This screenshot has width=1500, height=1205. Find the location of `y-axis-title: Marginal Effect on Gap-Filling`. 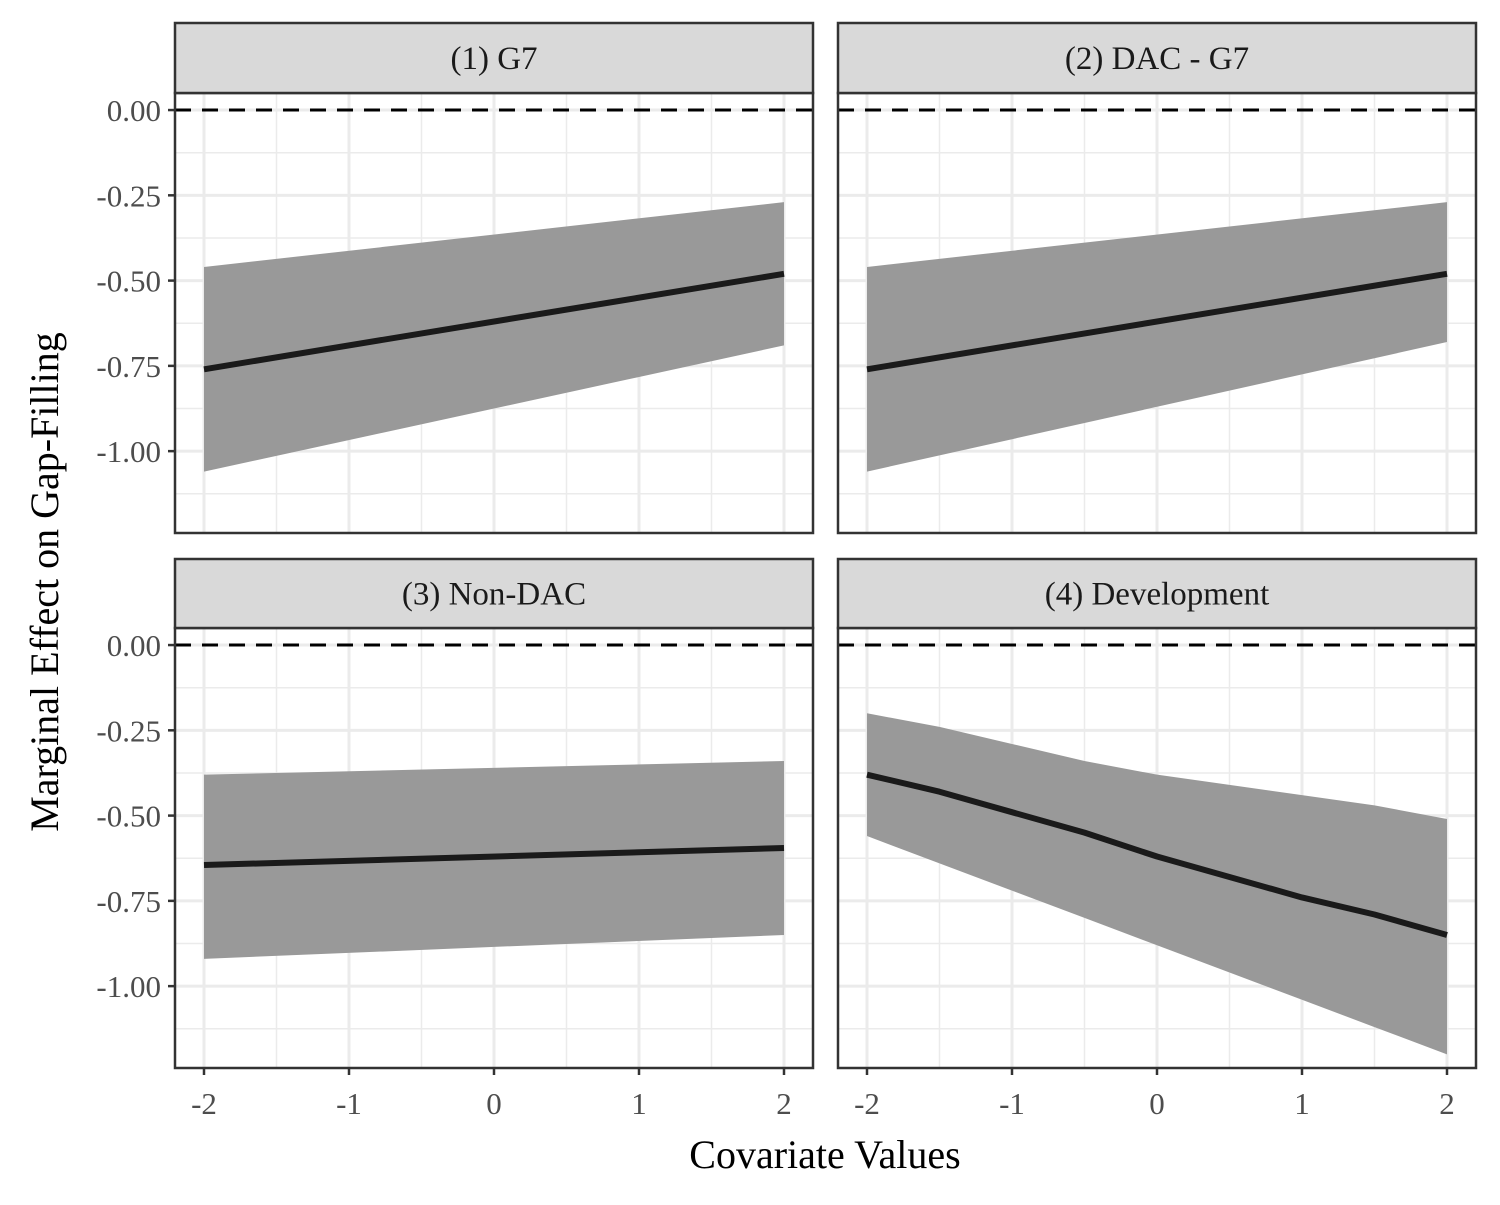

y-axis-title: Marginal Effect on Gap-Filling is located at coordinates (44, 582).